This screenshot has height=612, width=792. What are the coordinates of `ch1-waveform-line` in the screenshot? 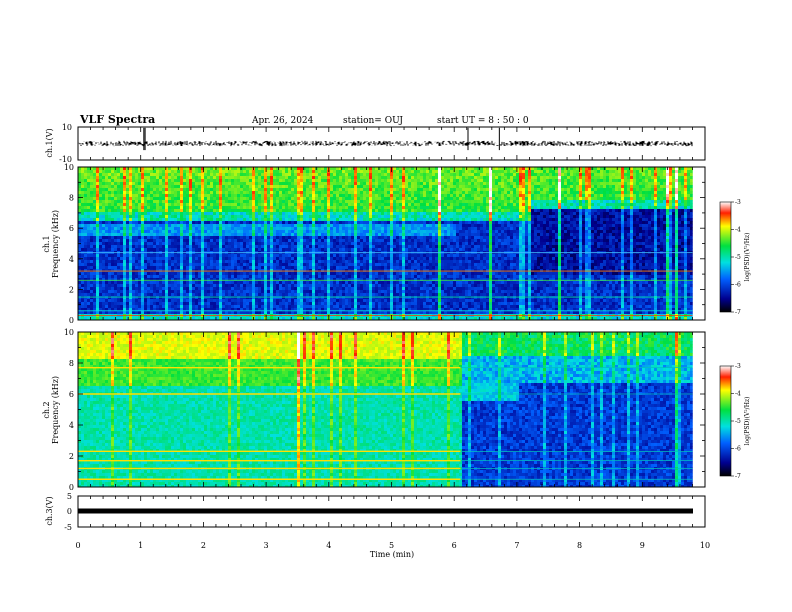 It's located at (385, 143).